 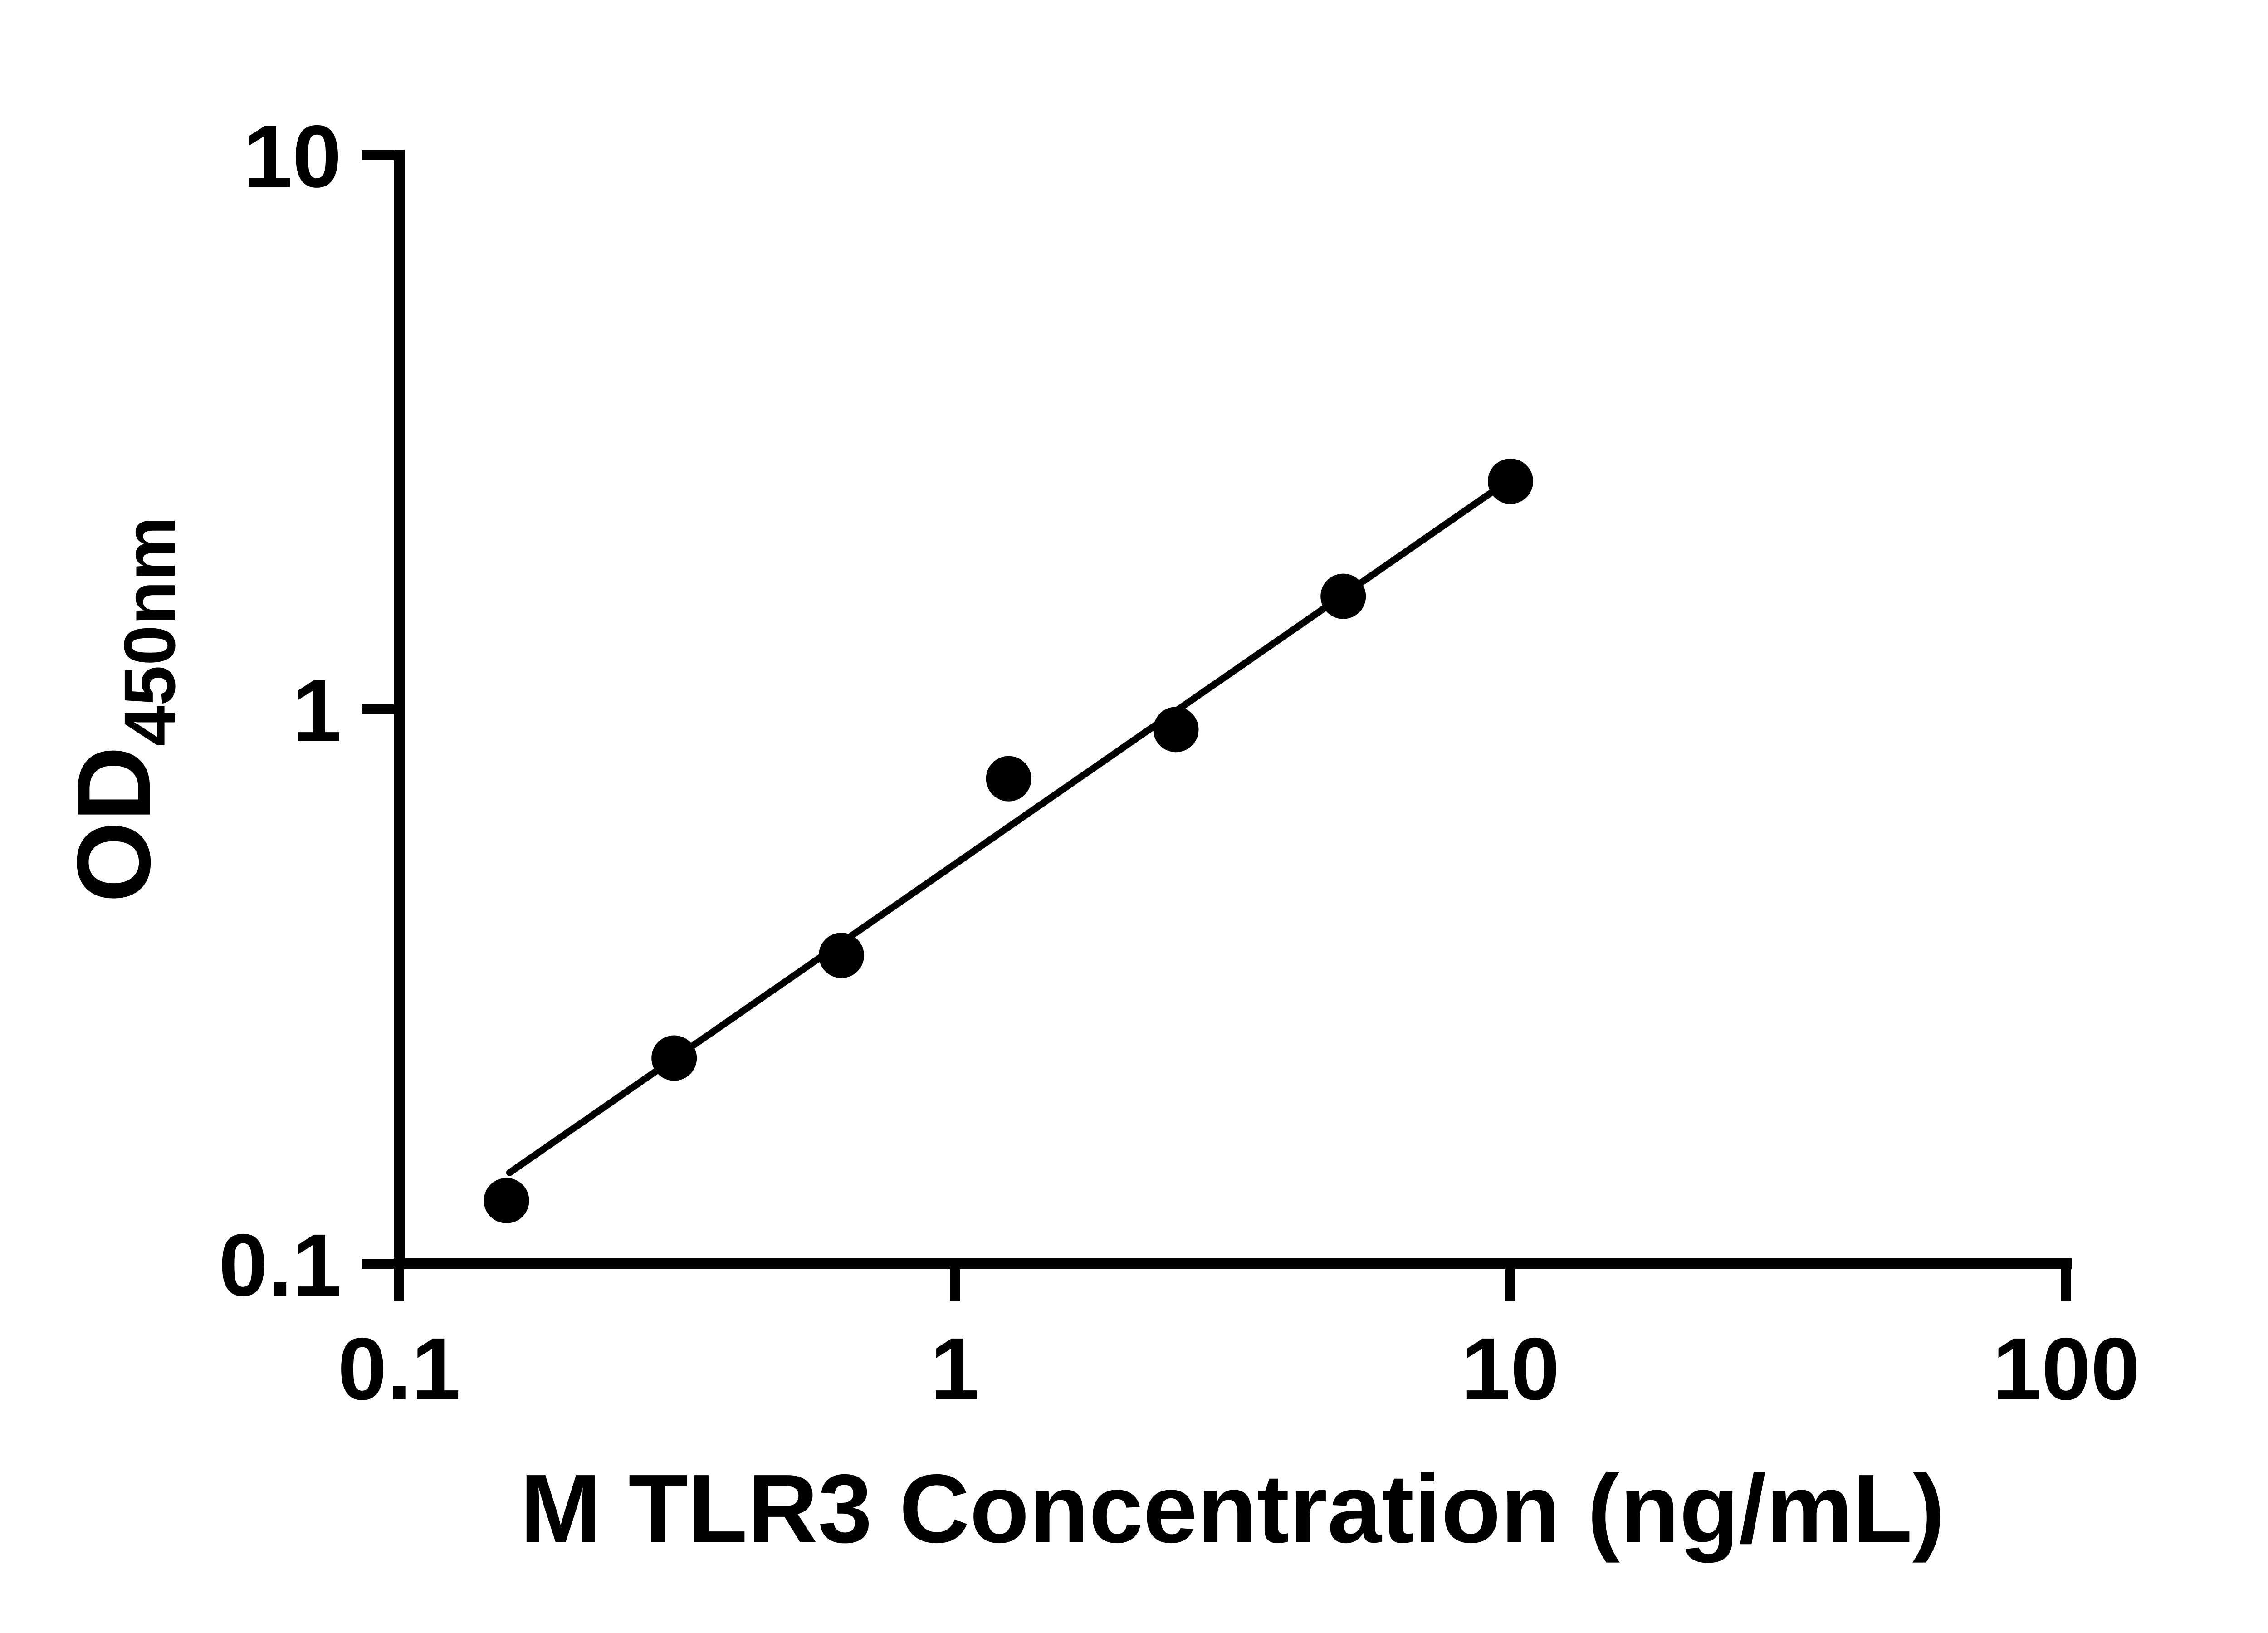 What do you see at coordinates (292, 156) in the screenshot?
I see `y-tick-label: 10` at bounding box center [292, 156].